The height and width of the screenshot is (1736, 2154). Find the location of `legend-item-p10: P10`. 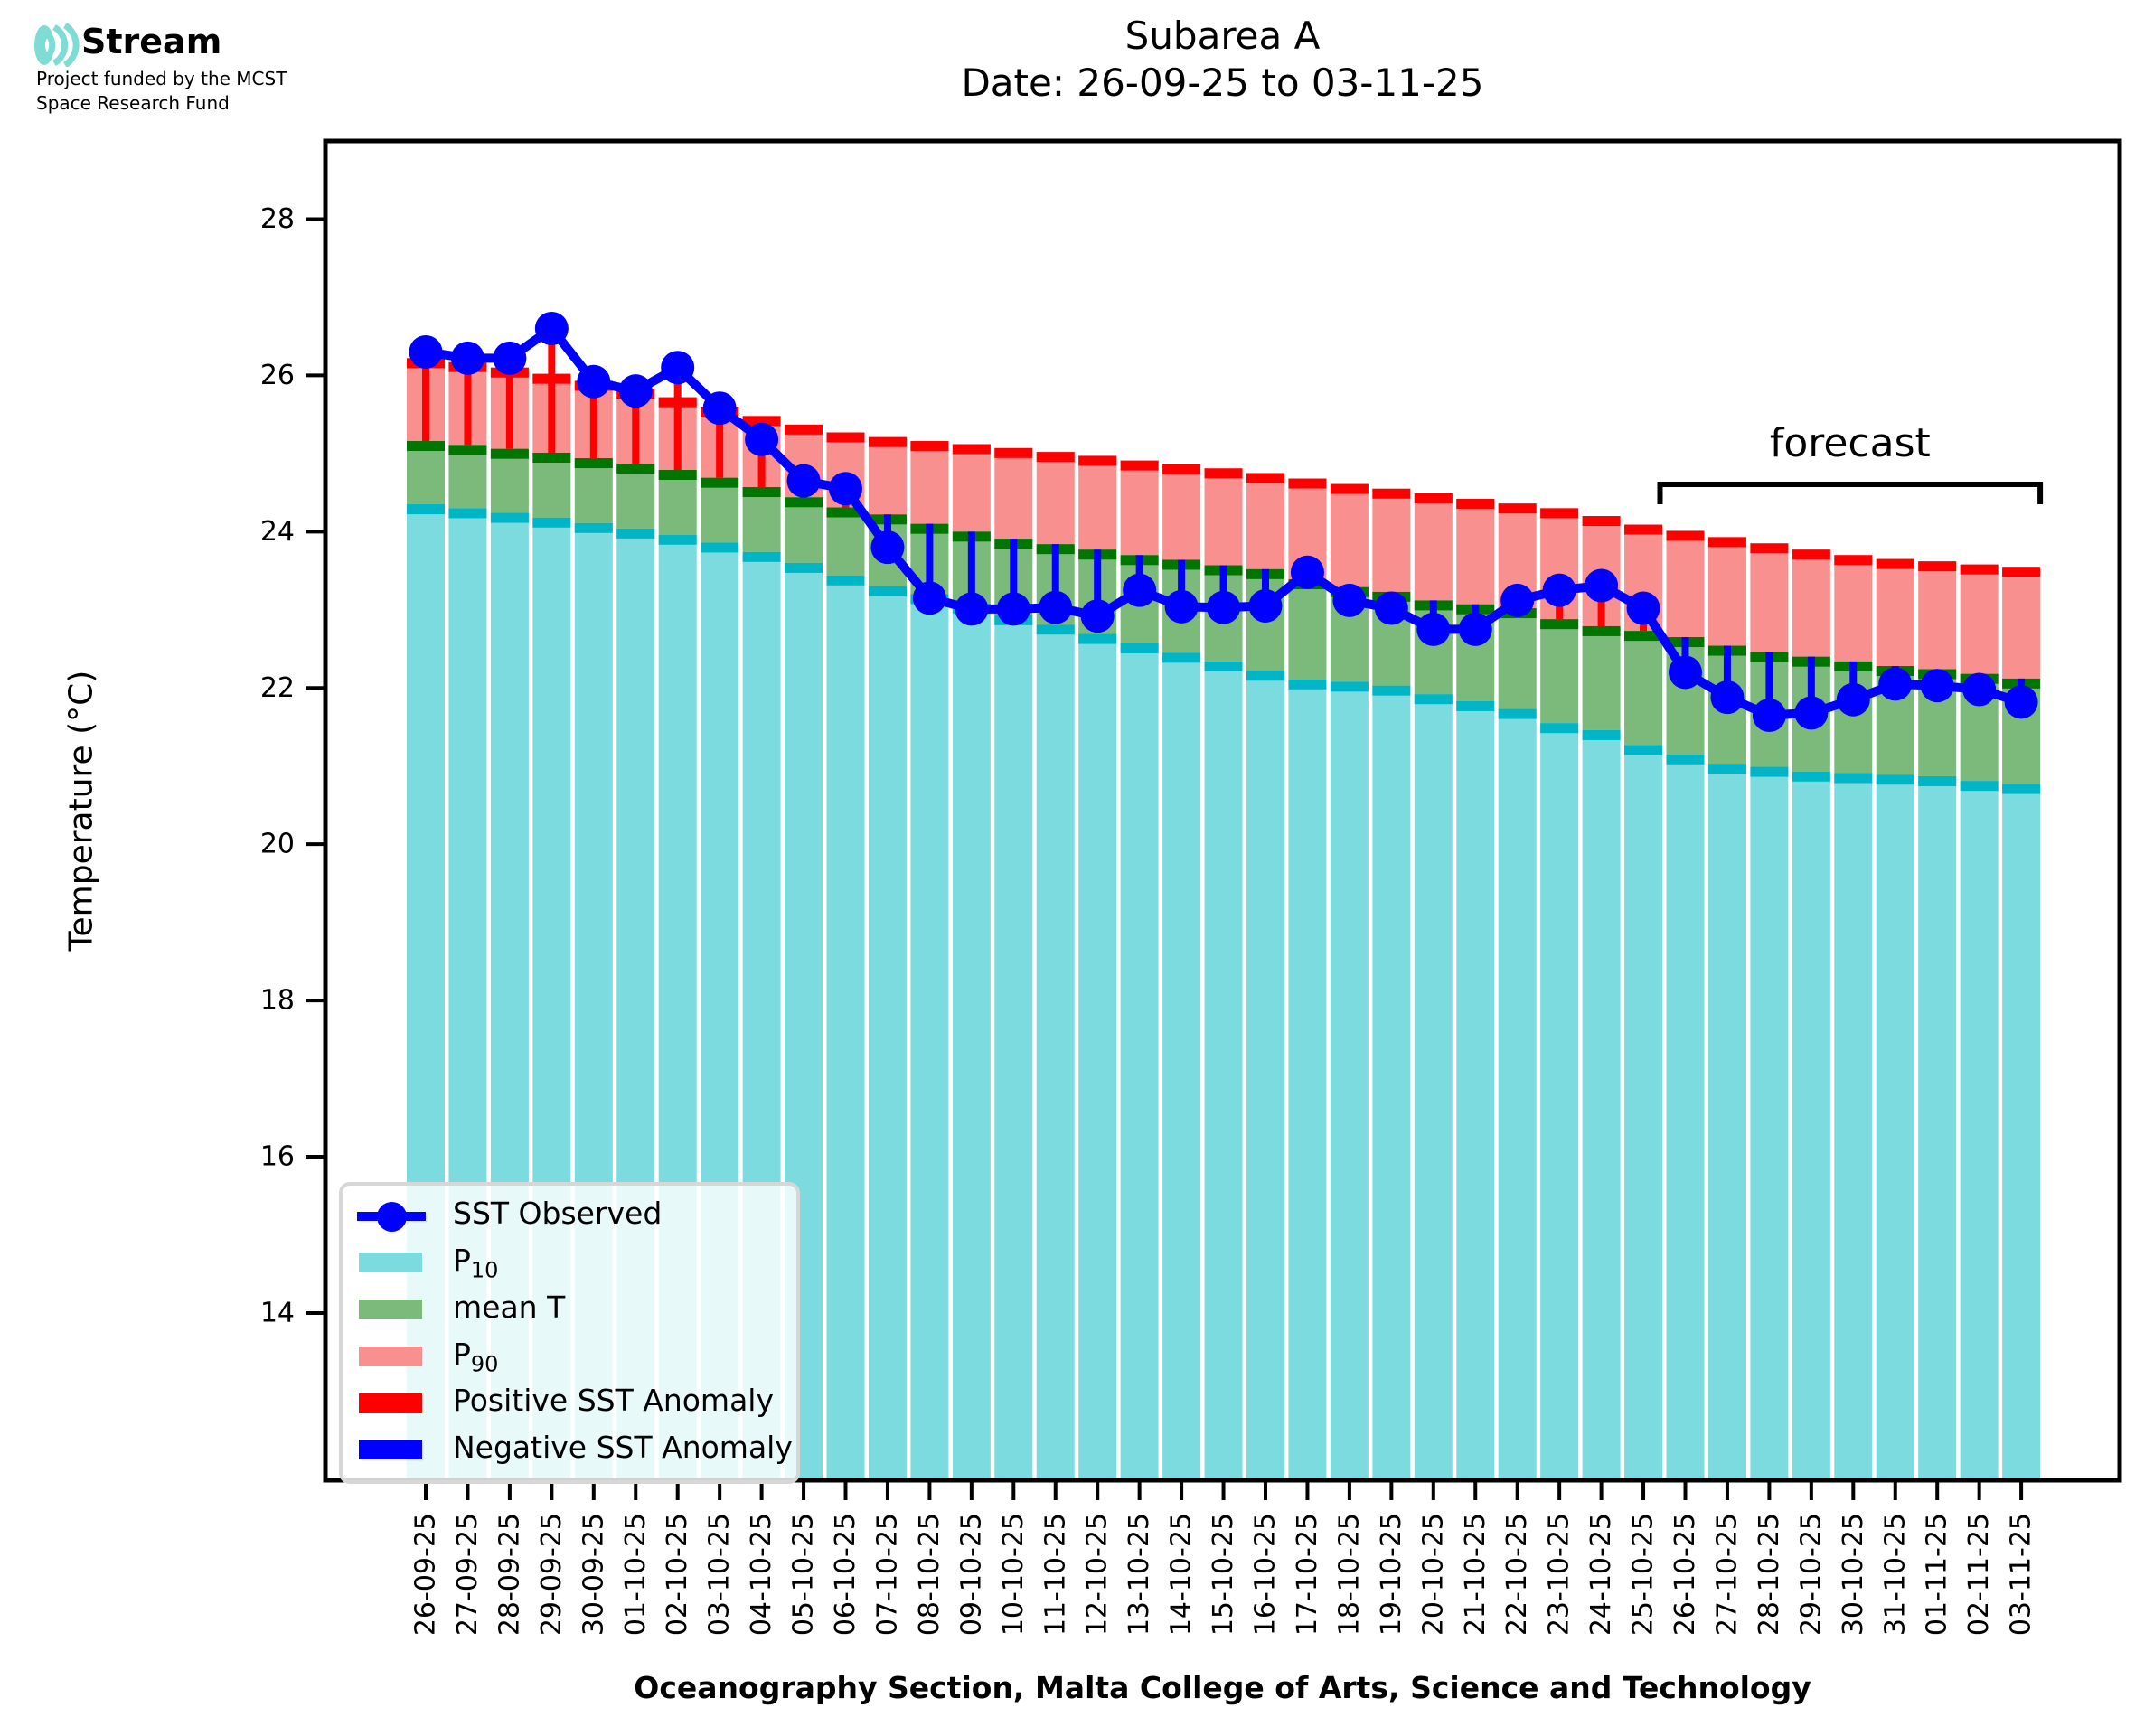

legend-item-p10: P10 is located at coordinates (569, 1263).